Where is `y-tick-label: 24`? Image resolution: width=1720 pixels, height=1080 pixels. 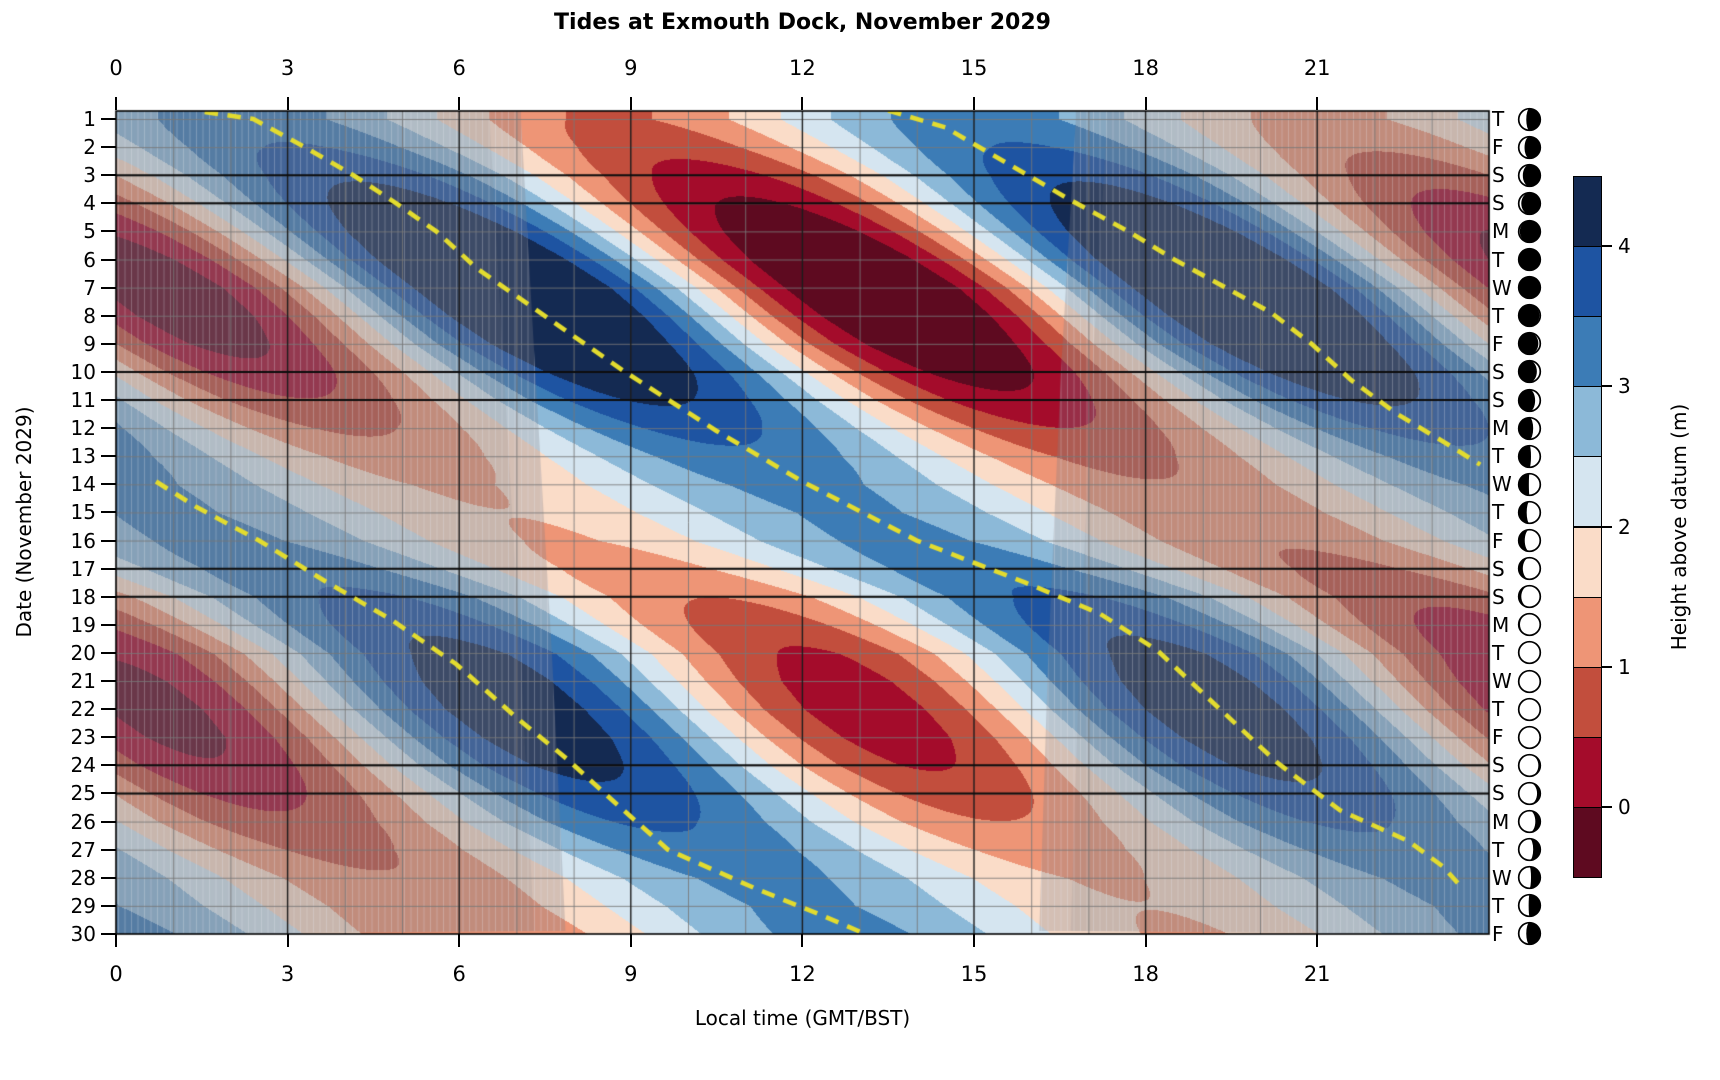
y-tick-label: 24 is located at coordinates (83, 765).